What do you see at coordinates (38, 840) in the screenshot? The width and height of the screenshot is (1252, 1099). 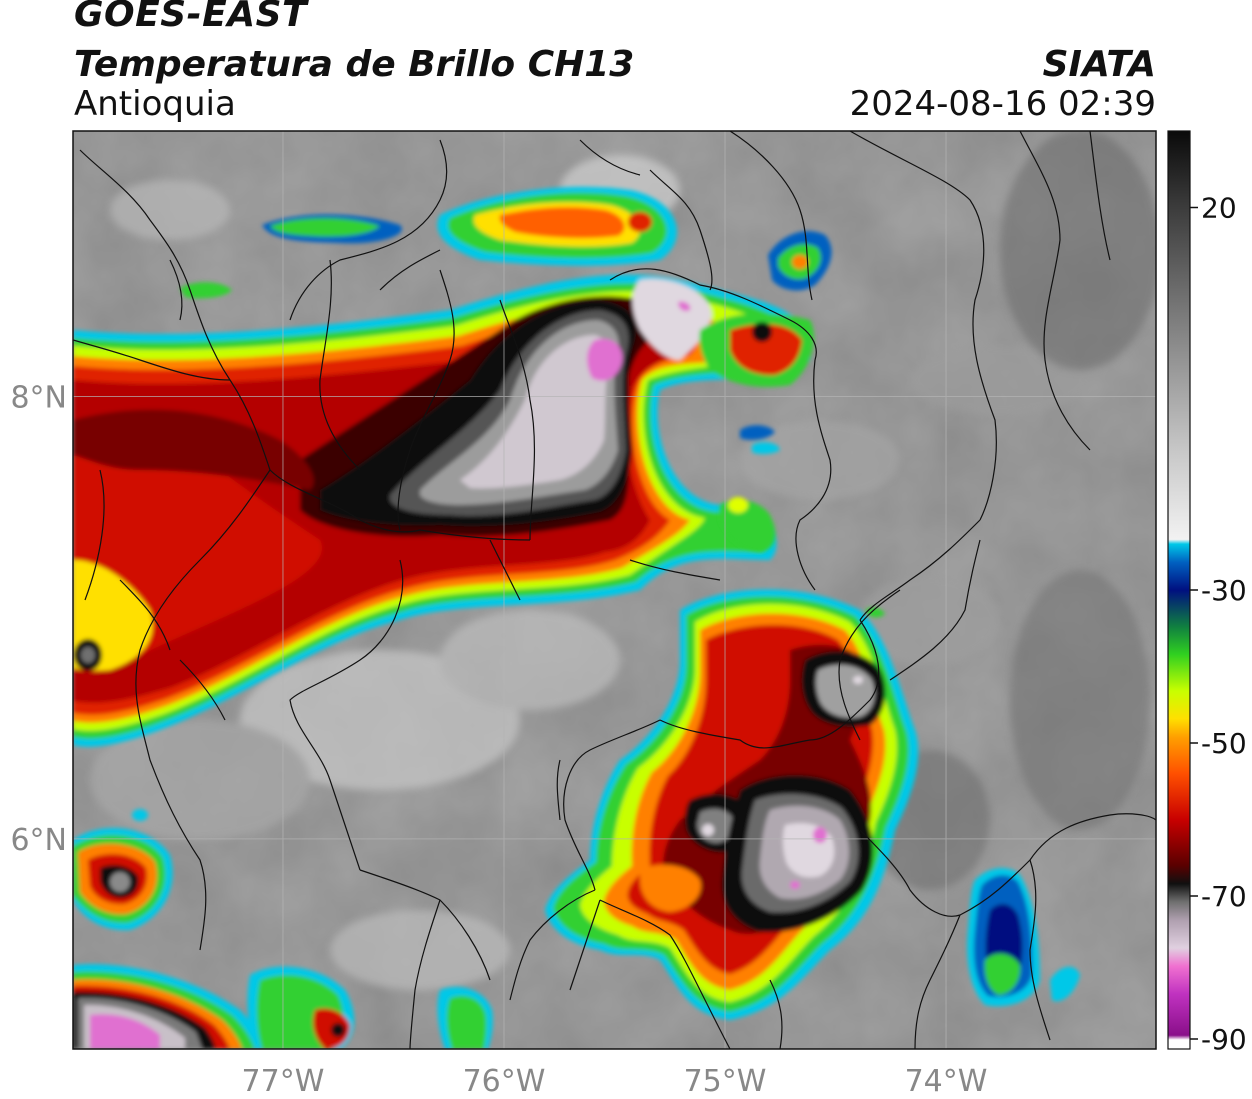 I see `lat-tick-label: 6°N` at bounding box center [38, 840].